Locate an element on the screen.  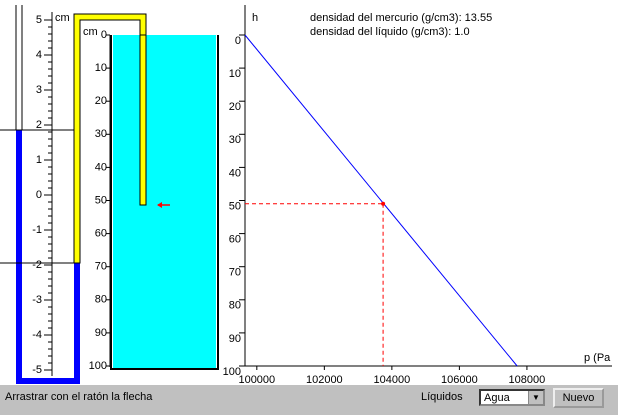
new-button: Nuevo is located at coordinates (578, 398).